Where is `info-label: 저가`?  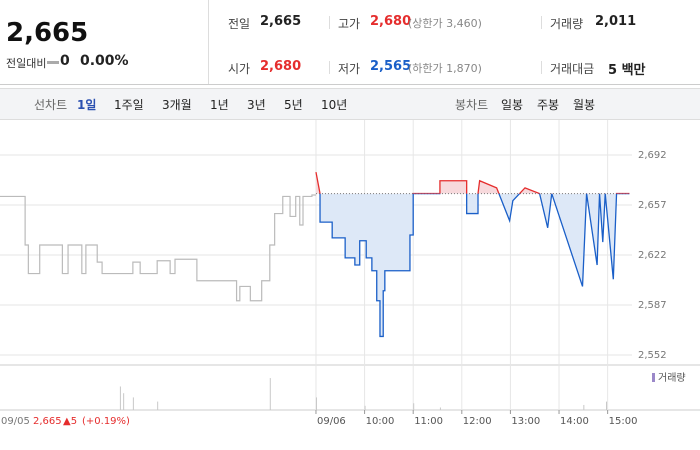
info-label: 저가 is located at coordinates (349, 69).